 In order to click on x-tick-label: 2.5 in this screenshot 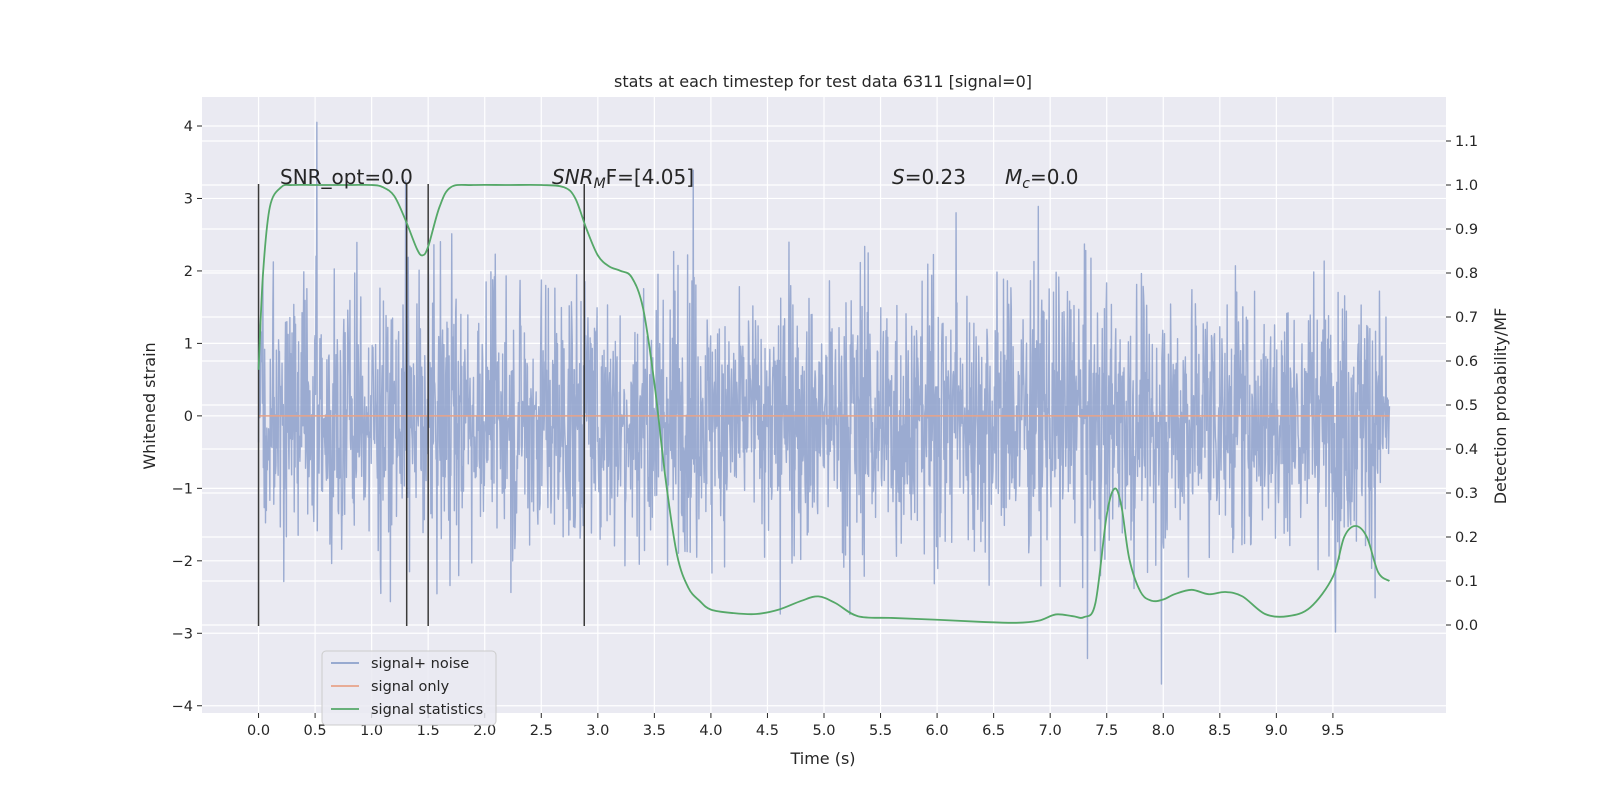, I will do `click(541, 731)`.